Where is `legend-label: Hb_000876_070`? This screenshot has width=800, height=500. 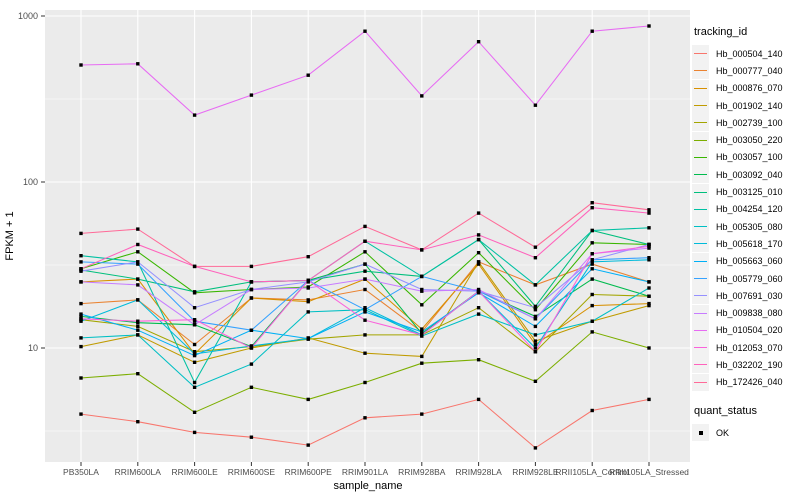
legend-label: Hb_000876_070 is located at coordinates (749, 88).